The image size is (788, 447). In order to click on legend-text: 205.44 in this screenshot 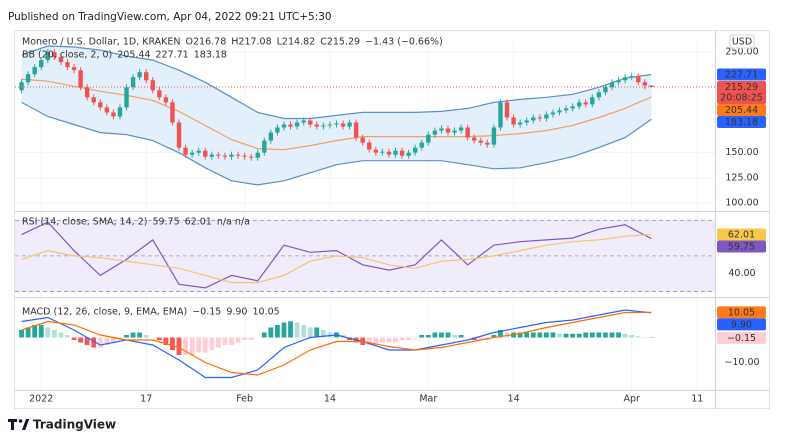, I will do `click(133, 55)`.